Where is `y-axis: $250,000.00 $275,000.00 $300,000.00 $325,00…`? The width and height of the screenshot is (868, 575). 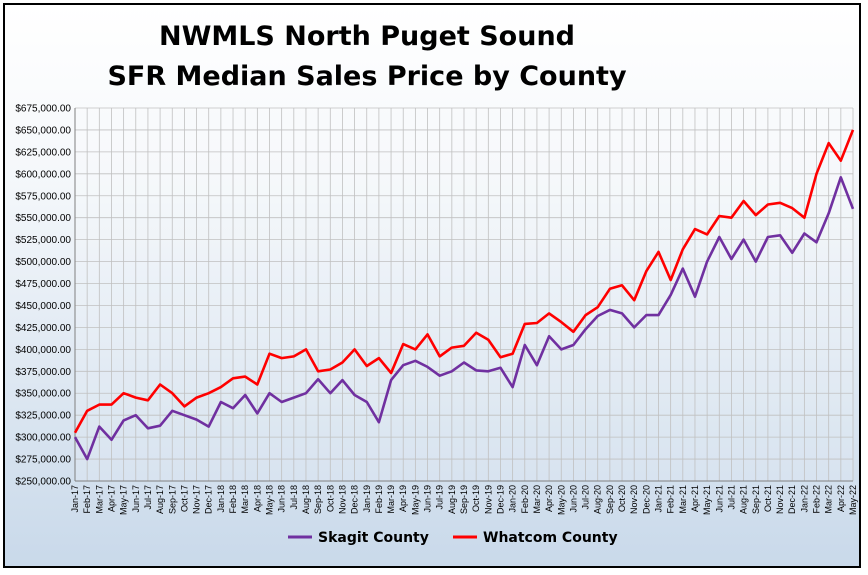 y-axis: $250,000.00 $275,000.00 $300,000.00 $325,00… is located at coordinates (43, 296).